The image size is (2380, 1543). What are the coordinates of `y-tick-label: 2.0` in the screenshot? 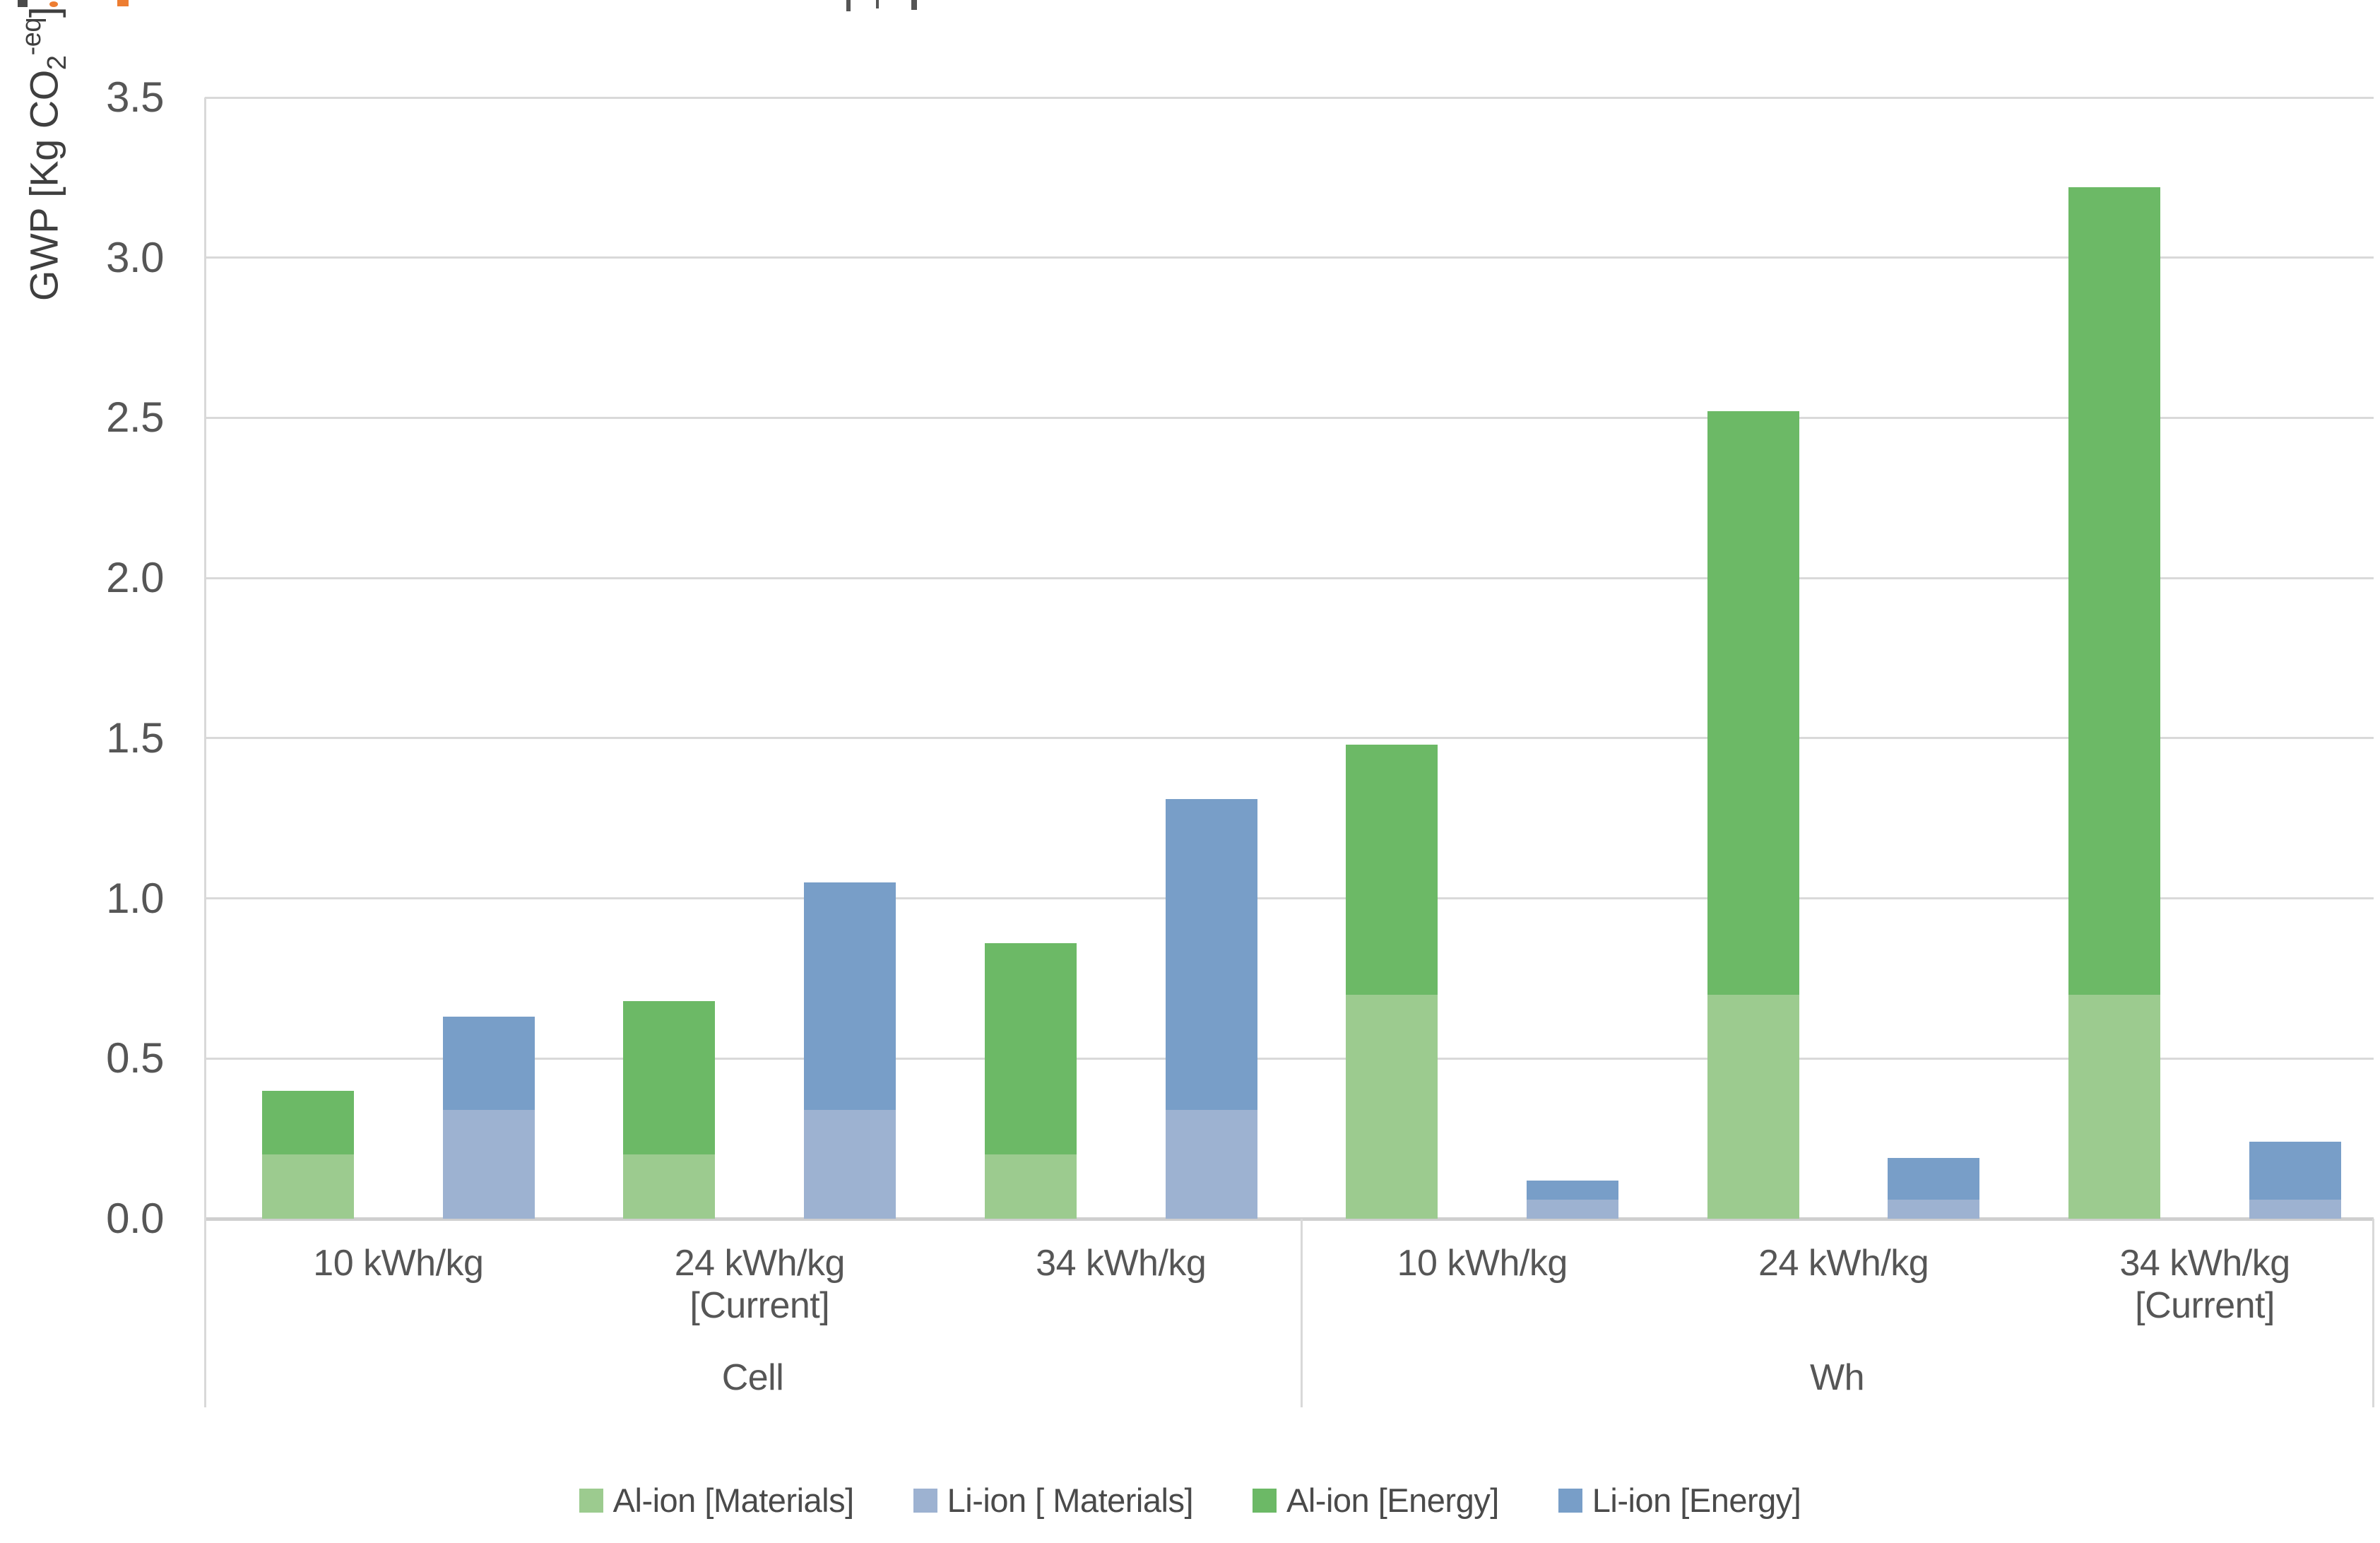 It's located at (135, 578).